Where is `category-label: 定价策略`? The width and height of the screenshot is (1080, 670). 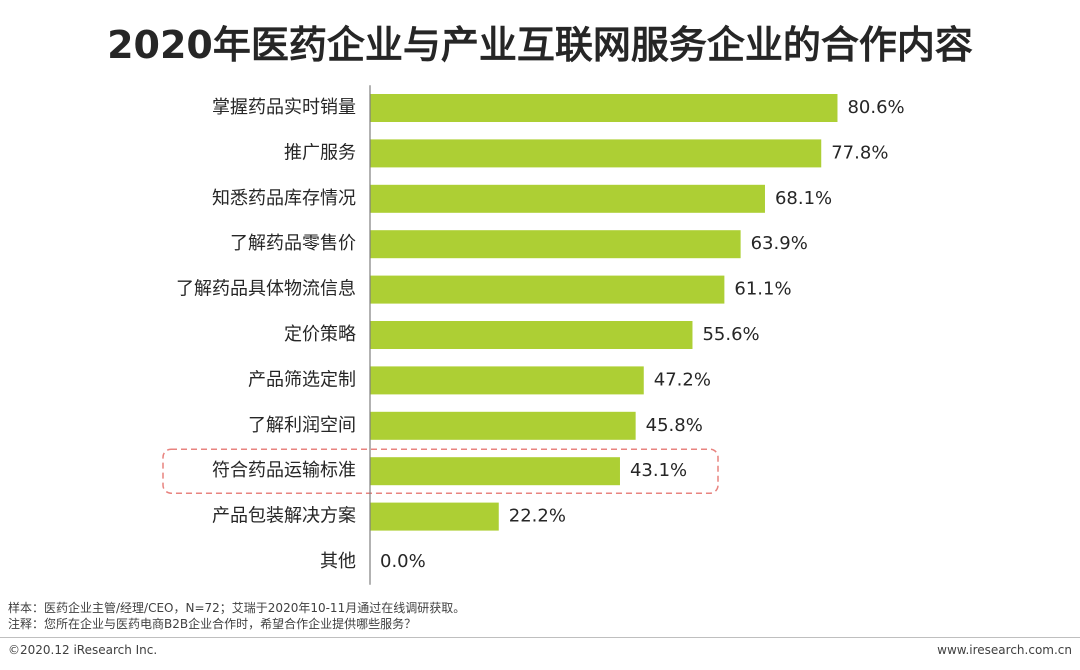 category-label: 定价策略 is located at coordinates (320, 334).